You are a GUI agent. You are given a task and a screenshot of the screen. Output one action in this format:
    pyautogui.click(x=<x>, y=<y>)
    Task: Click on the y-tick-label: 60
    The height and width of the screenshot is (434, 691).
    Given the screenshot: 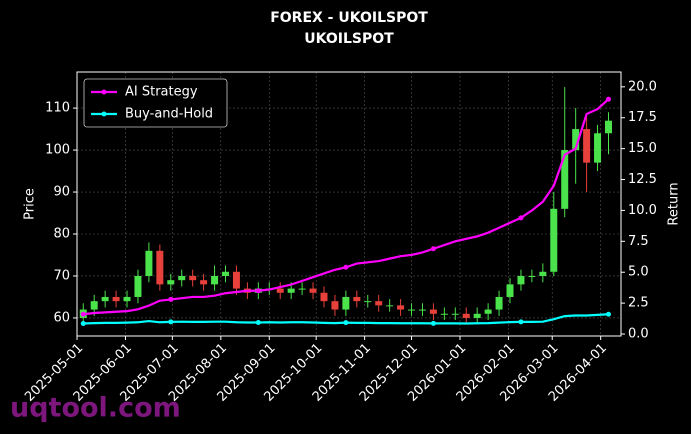 What is the action you would take?
    pyautogui.click(x=61, y=317)
    